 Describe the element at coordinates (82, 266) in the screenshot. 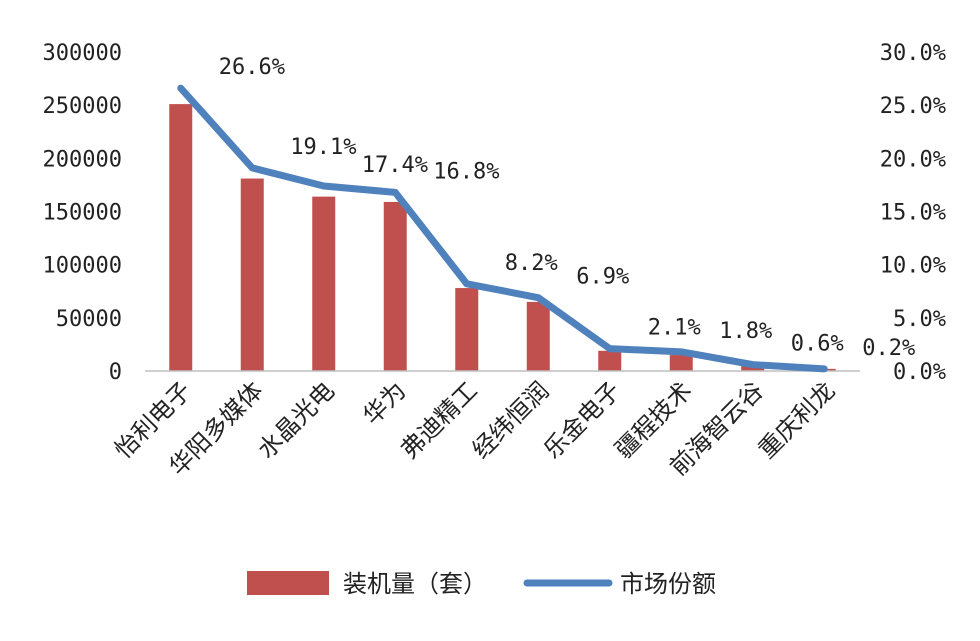

I see `y-left-tick-label: 100000` at that location.